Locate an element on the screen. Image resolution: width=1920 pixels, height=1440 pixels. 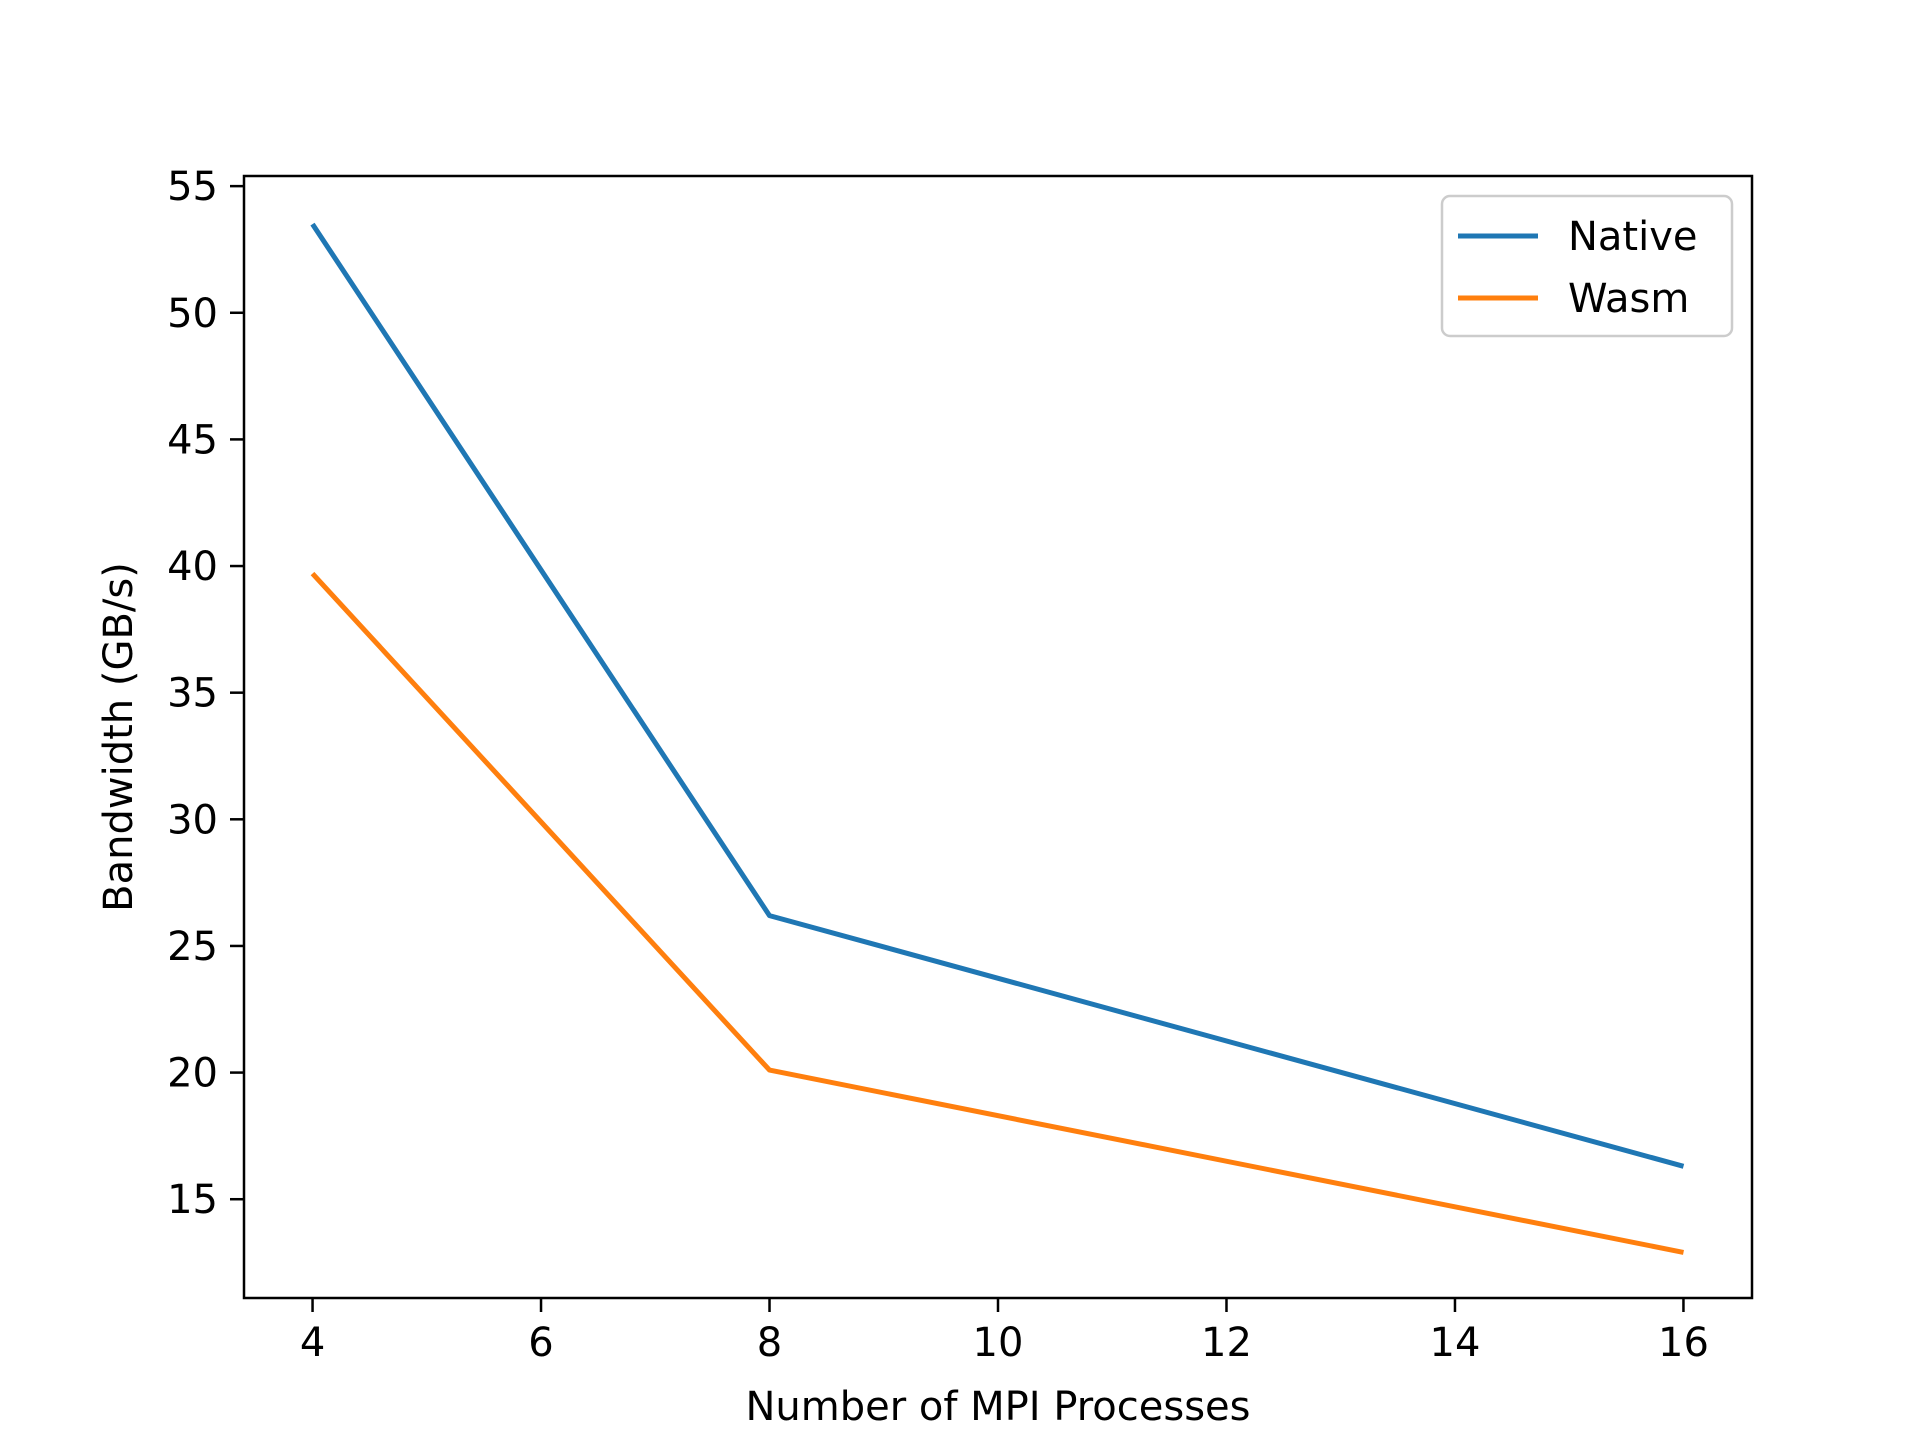
y-tick-label: 25 is located at coordinates (192, 947).